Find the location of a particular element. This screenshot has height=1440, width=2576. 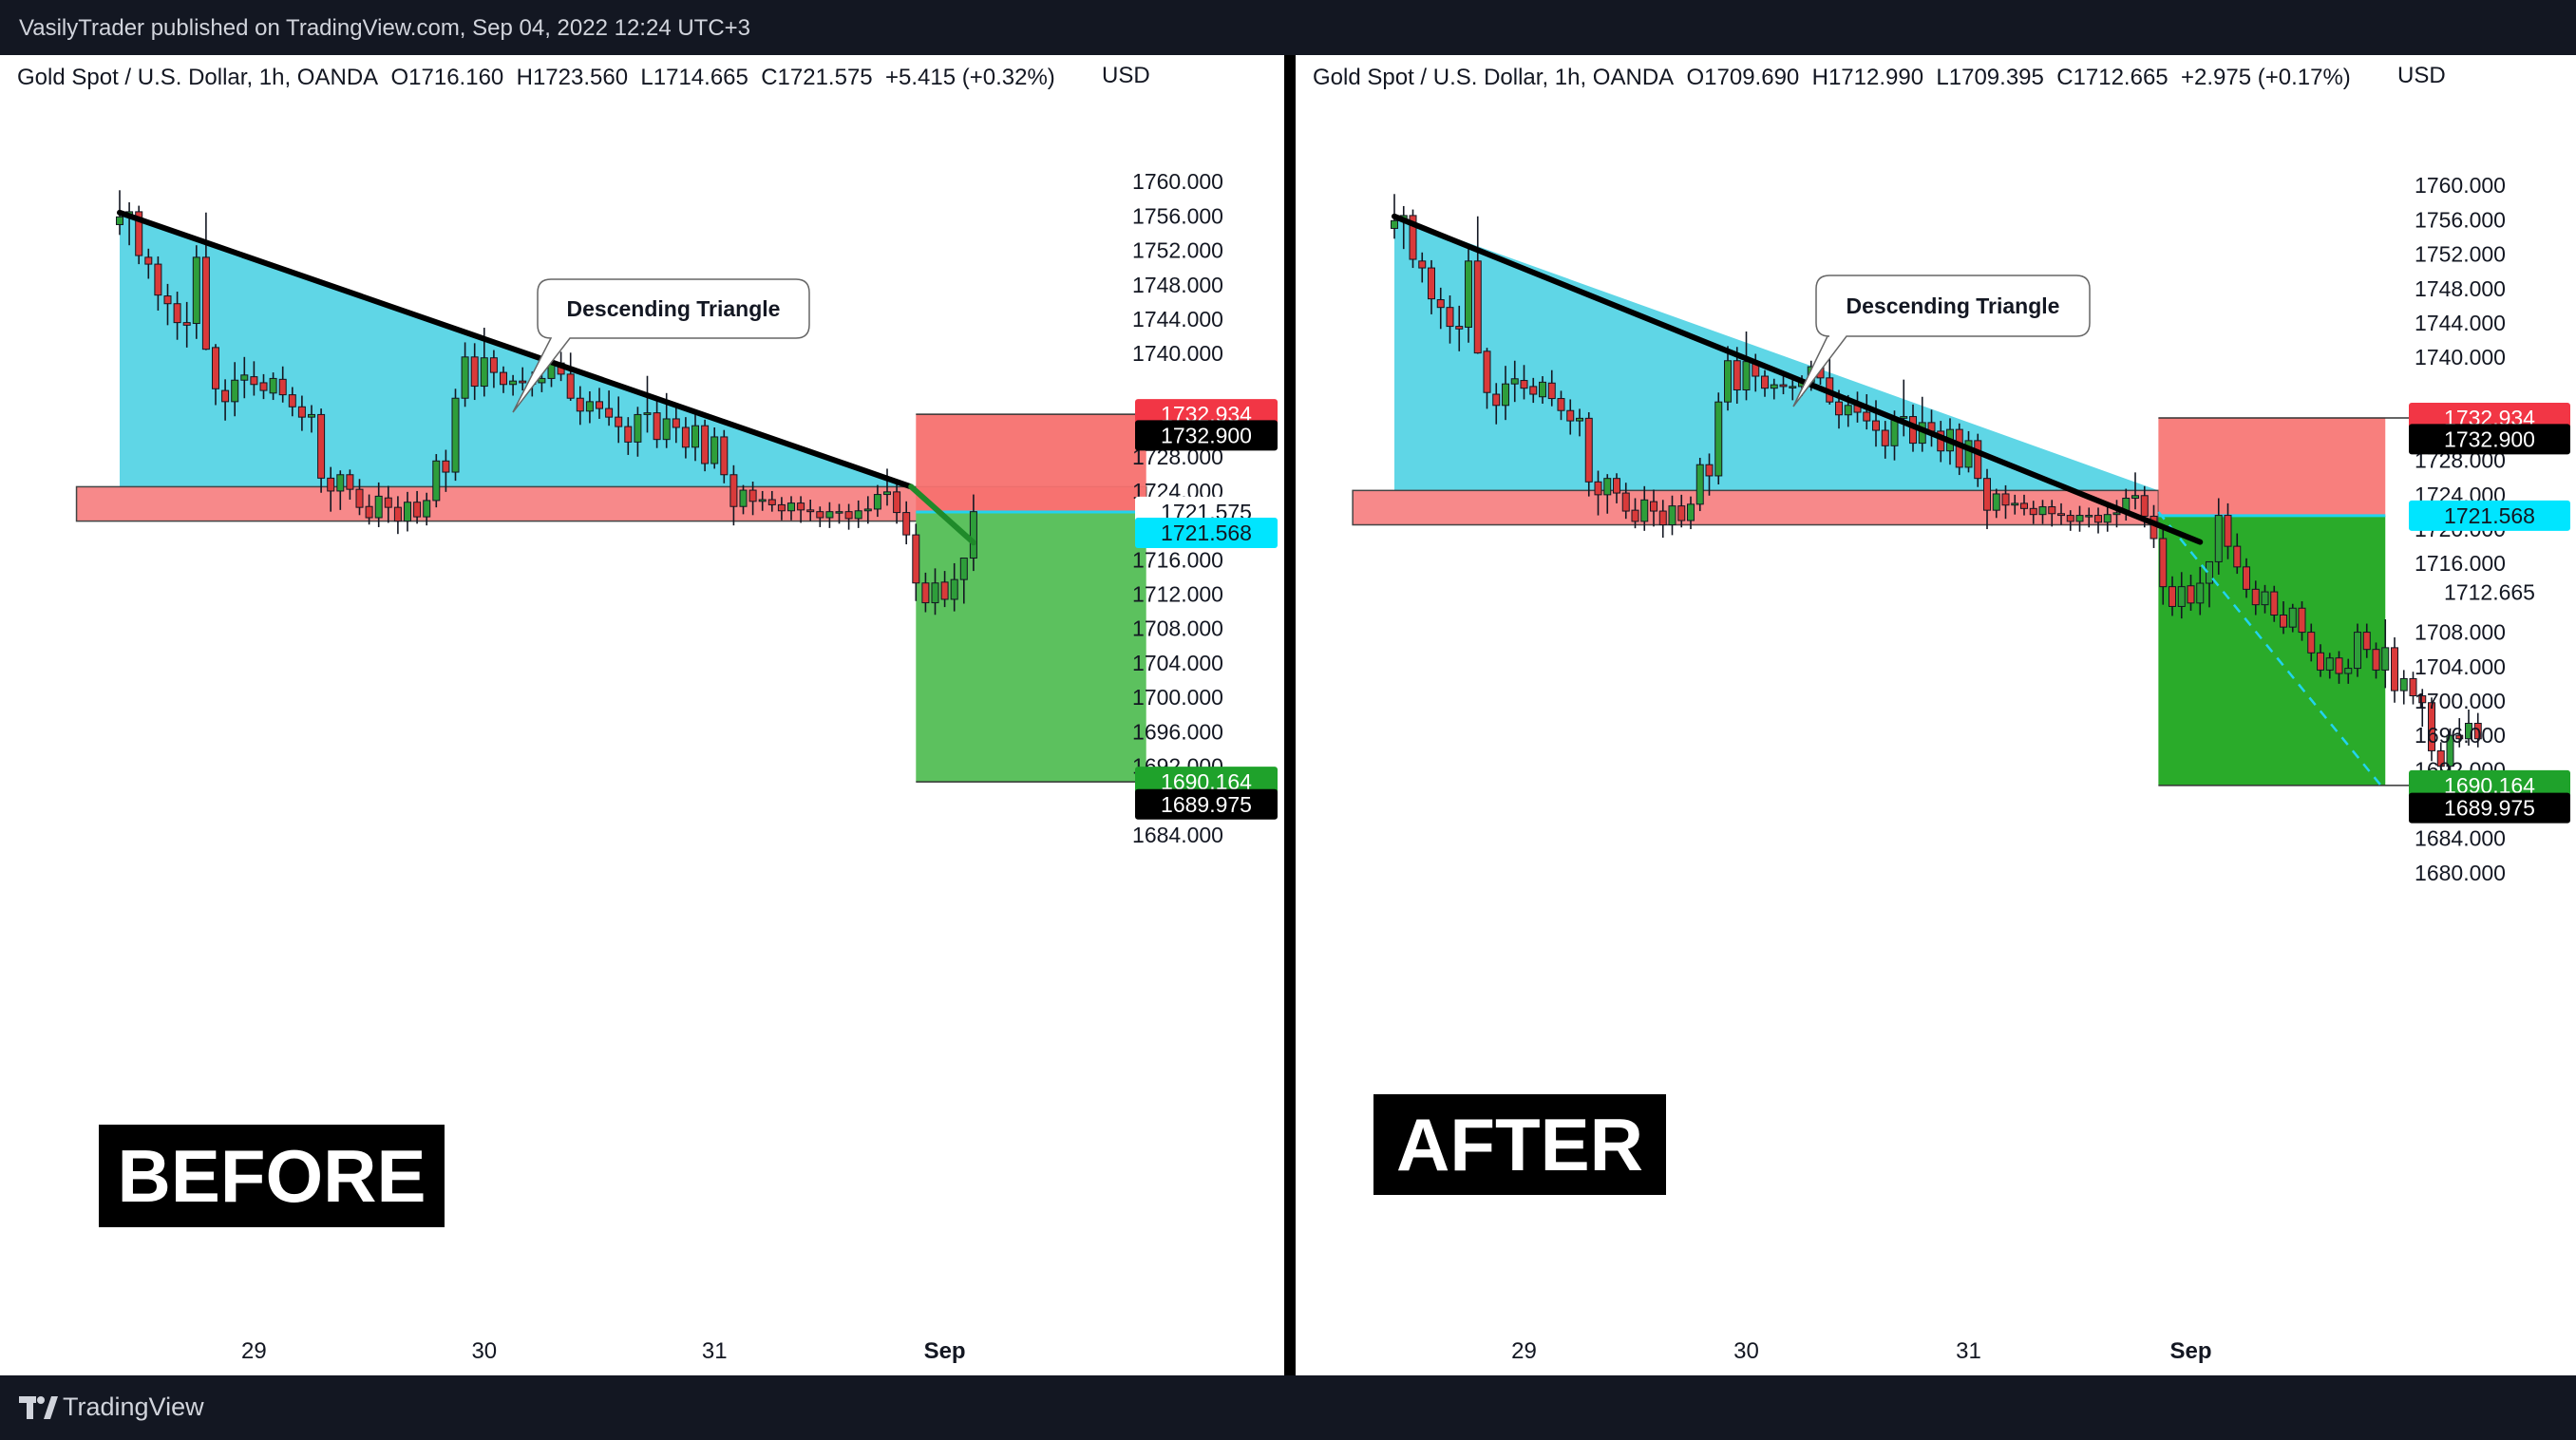

y-tick-label: 1700.000 is located at coordinates (2460, 701).